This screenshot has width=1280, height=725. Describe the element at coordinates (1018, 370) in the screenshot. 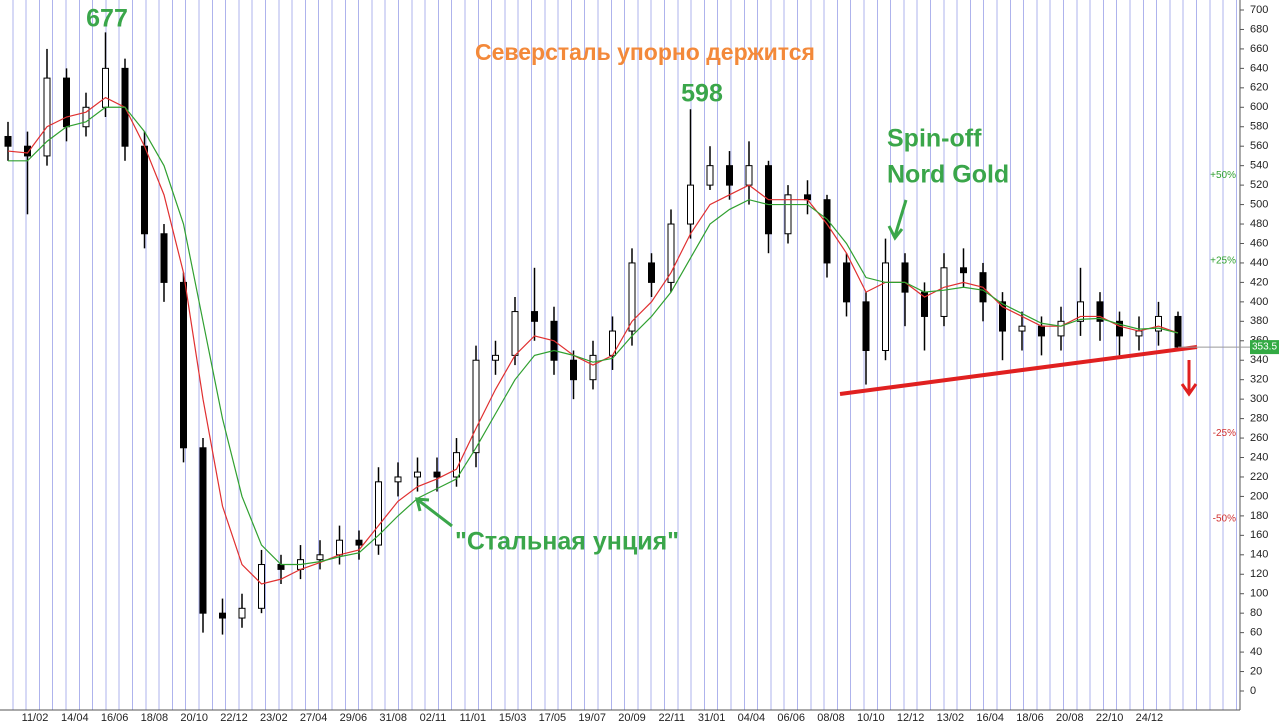

I see `support-line` at that location.